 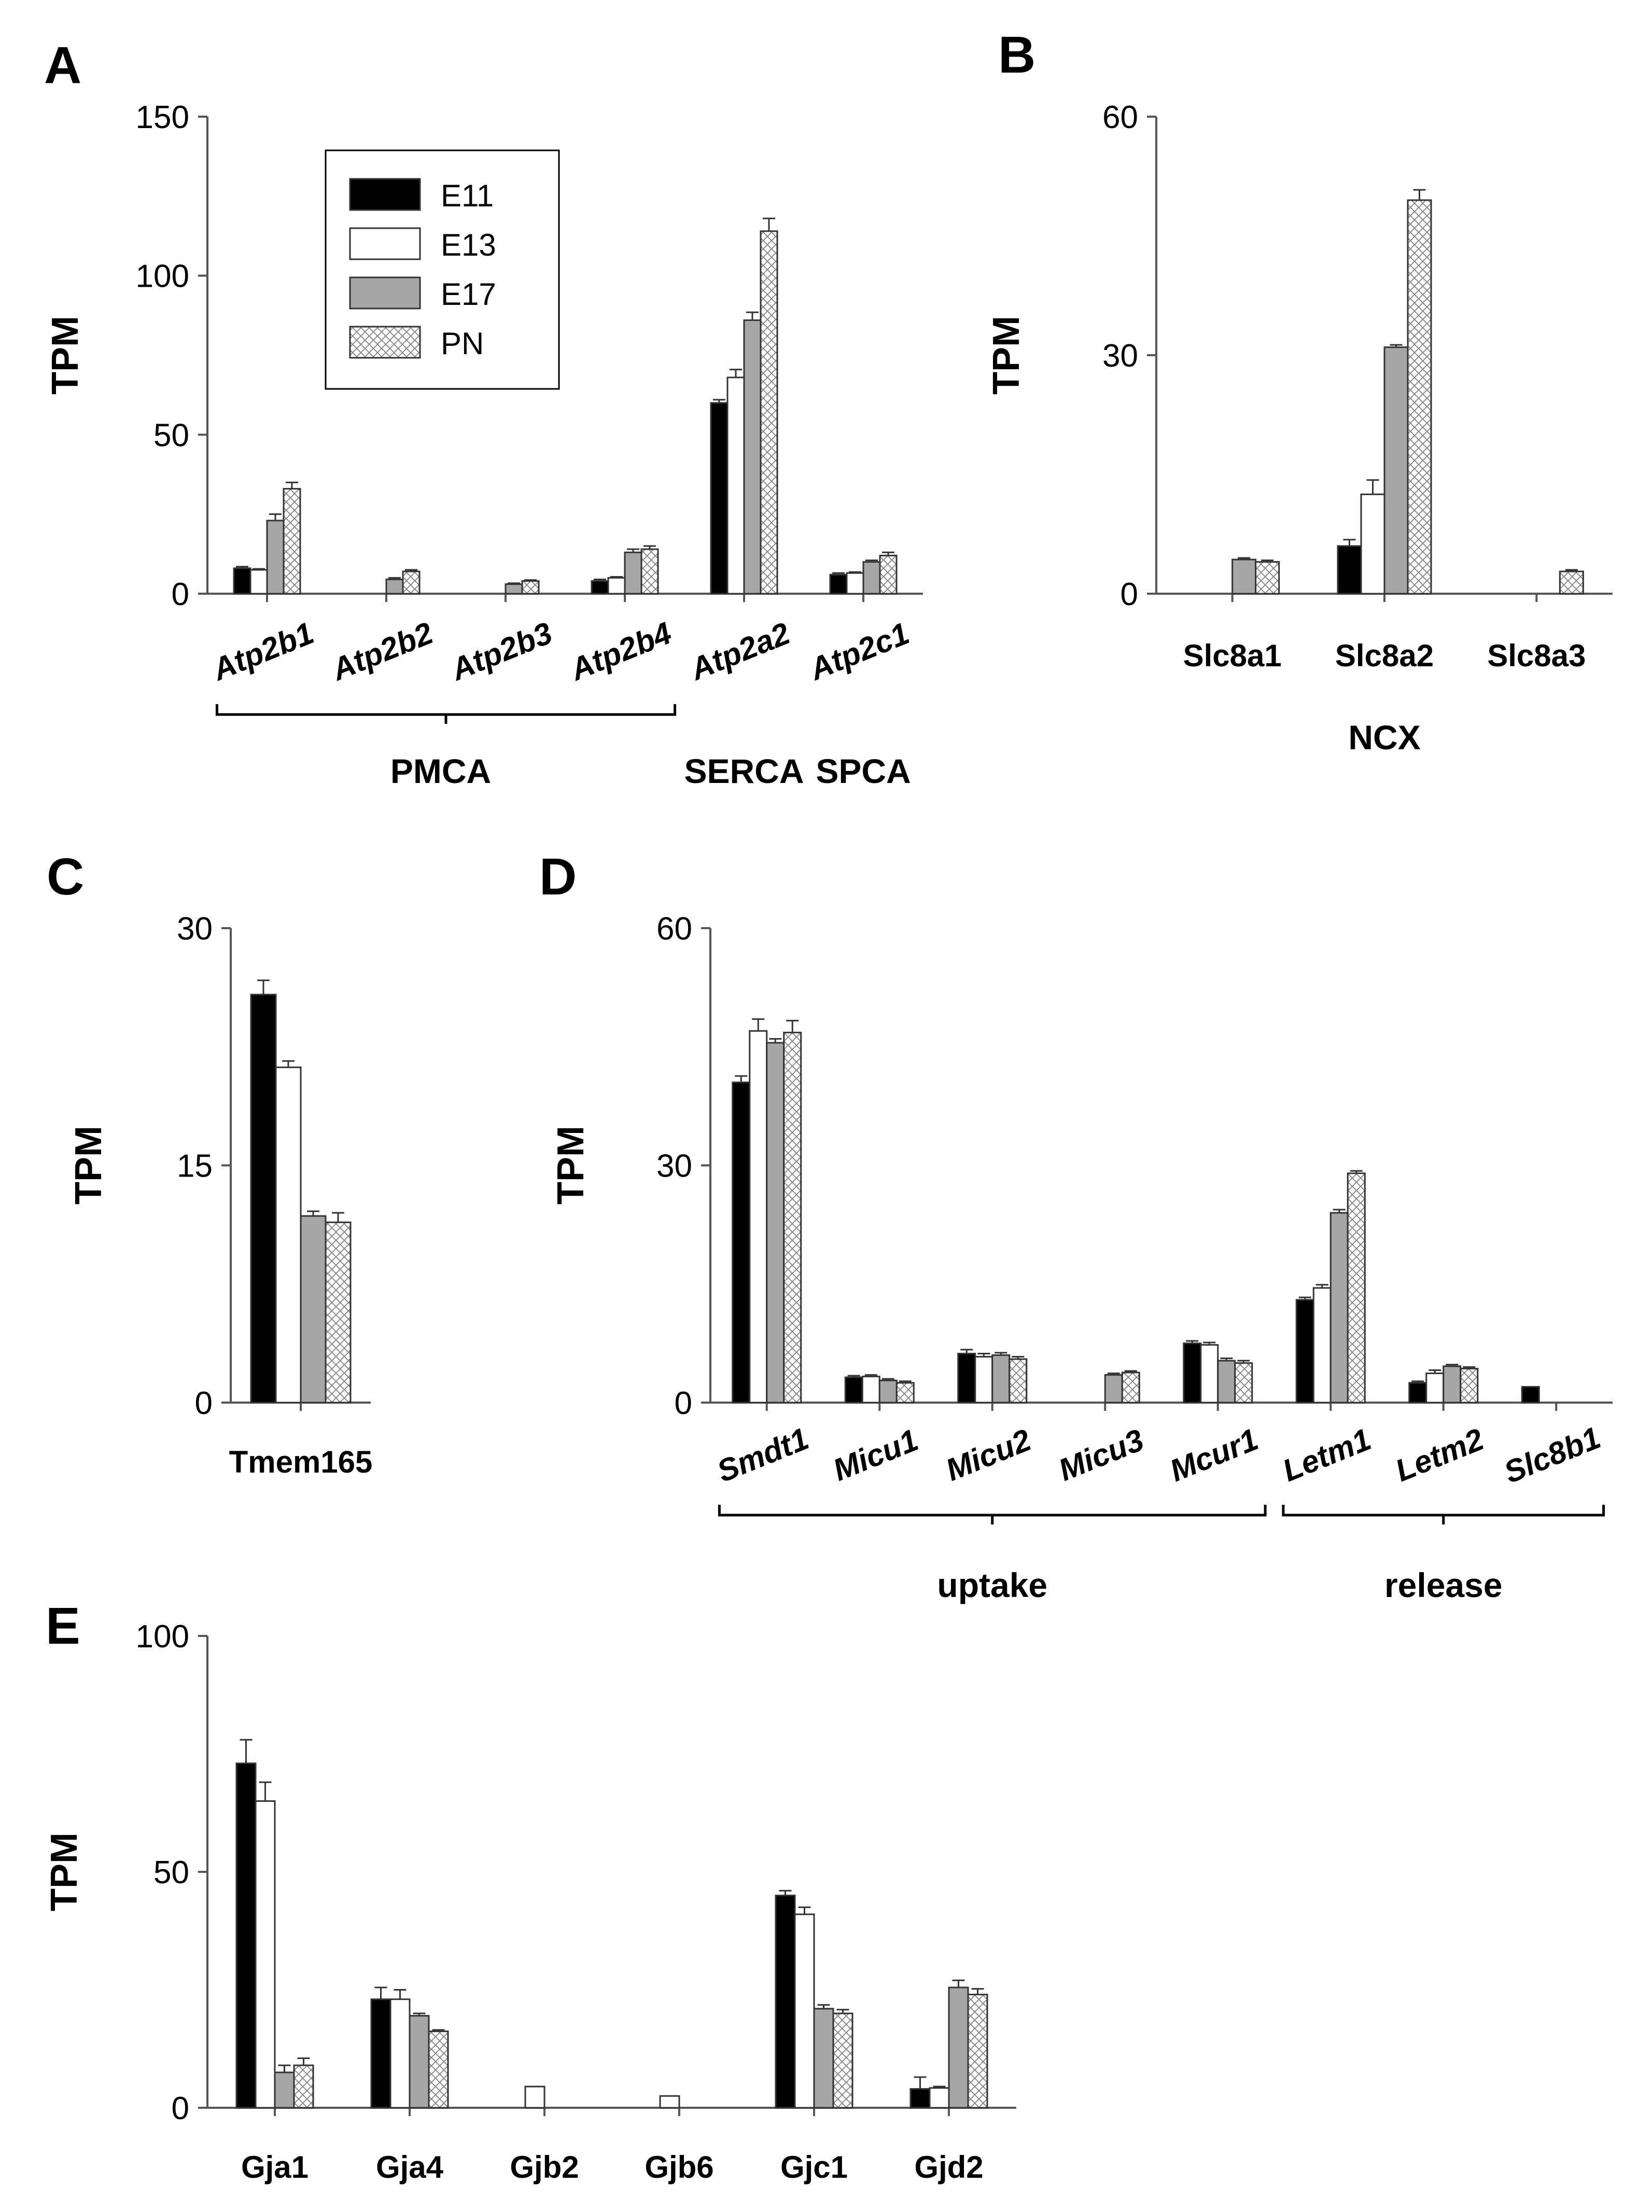 What do you see at coordinates (888, 553) in the screenshot?
I see `panel-a-error-bar-pn-atp2c1` at bounding box center [888, 553].